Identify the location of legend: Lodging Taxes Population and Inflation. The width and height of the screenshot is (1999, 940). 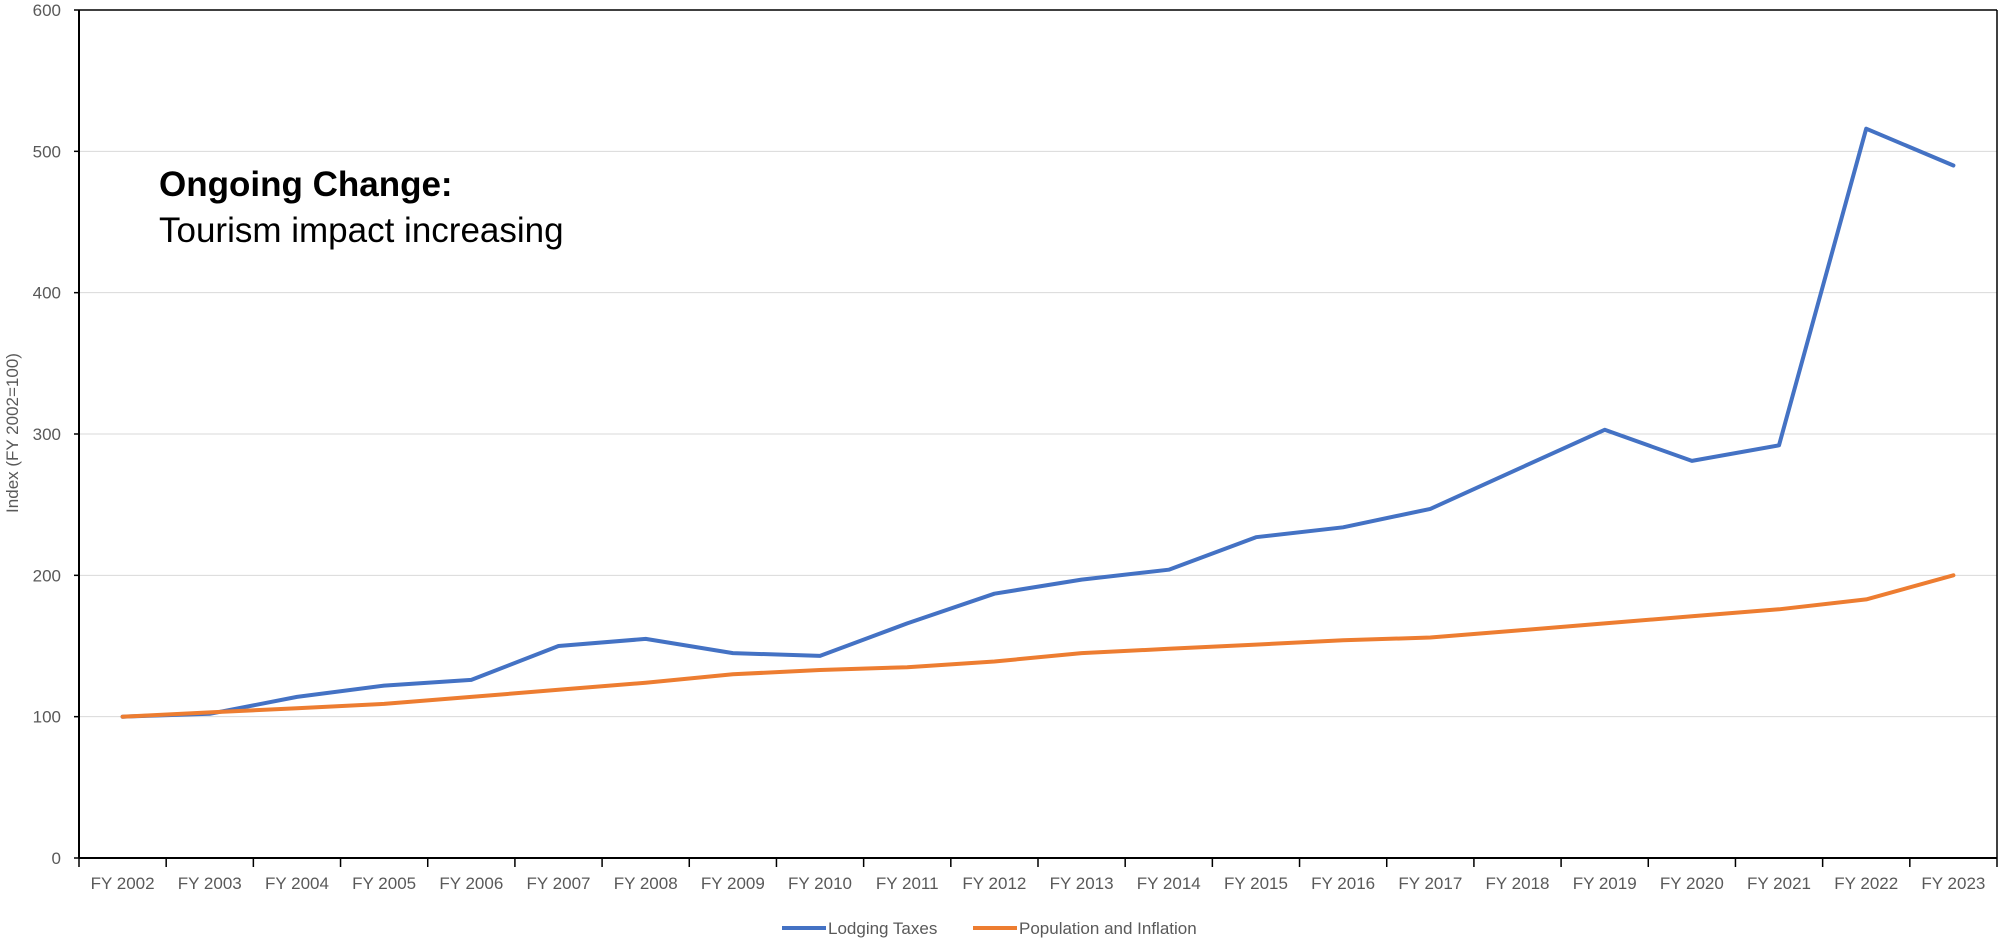
(989, 928).